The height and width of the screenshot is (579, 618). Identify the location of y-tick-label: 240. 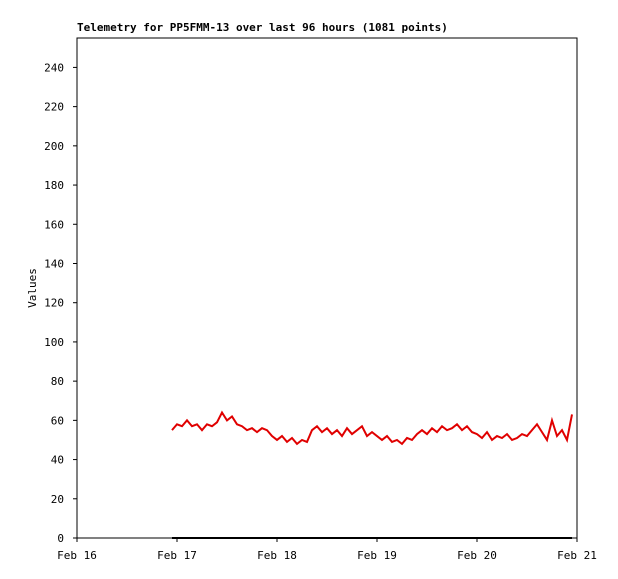
(54, 67).